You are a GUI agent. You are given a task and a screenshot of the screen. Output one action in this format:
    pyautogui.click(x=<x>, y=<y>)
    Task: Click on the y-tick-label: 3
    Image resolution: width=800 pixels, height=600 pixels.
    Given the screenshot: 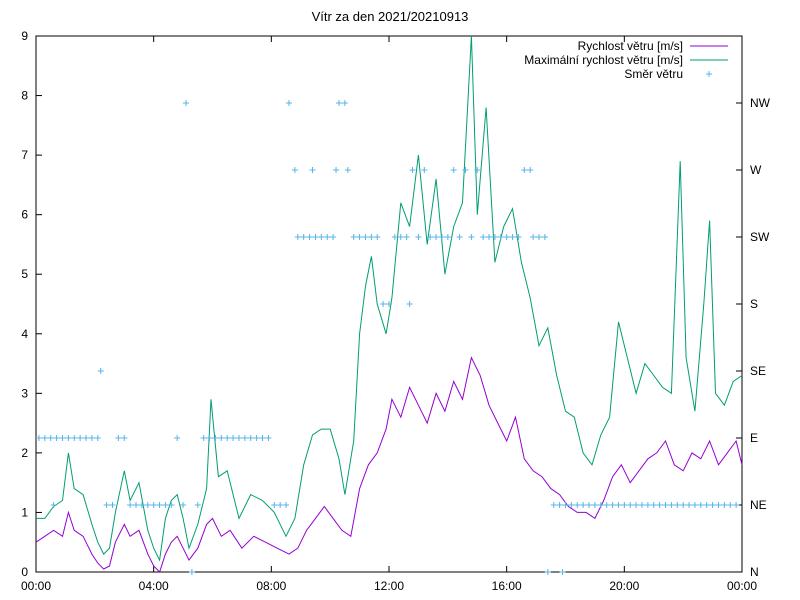 What is the action you would take?
    pyautogui.click(x=24, y=393)
    